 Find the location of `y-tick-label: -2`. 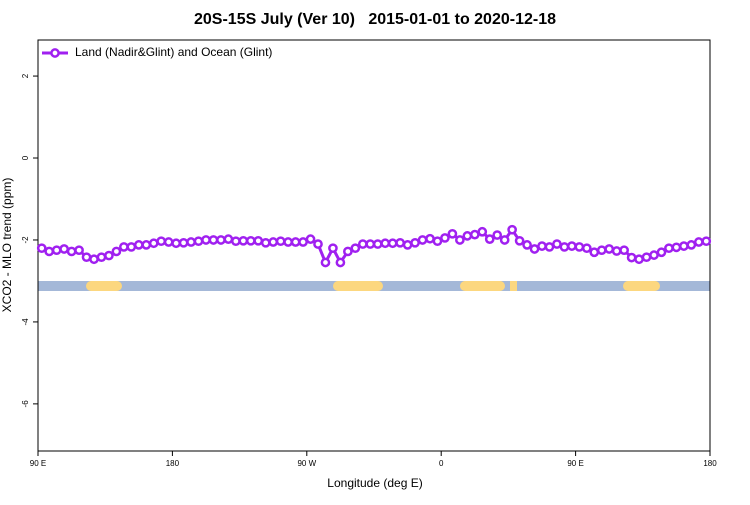

y-tick-label: -2 is located at coordinates (25, 240).